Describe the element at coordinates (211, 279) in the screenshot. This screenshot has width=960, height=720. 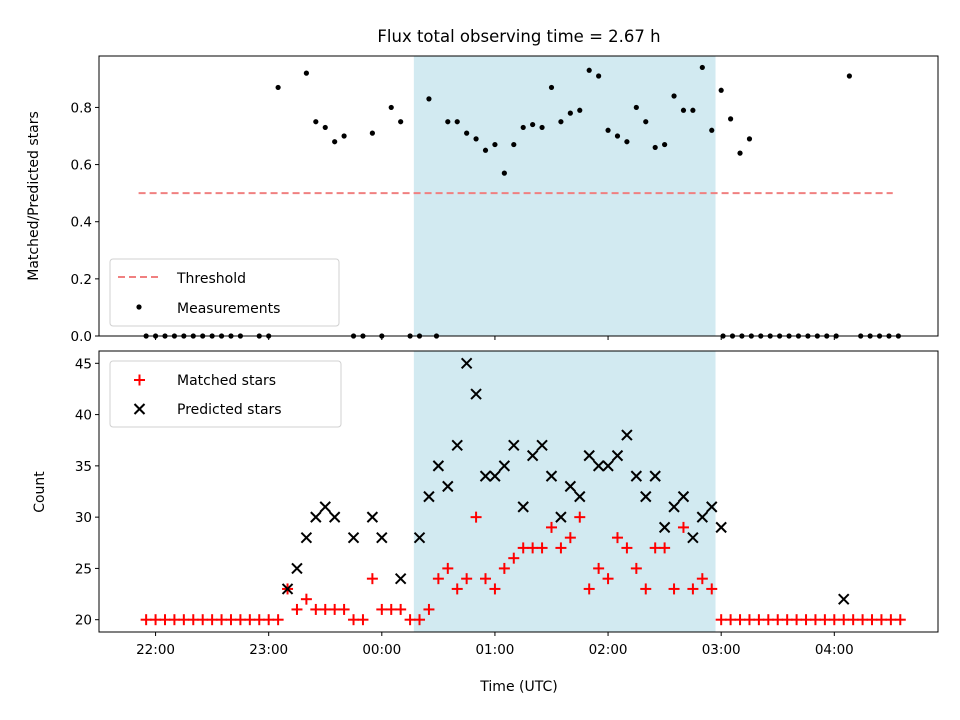
I see `threshold-legend-label: Threshold` at that location.